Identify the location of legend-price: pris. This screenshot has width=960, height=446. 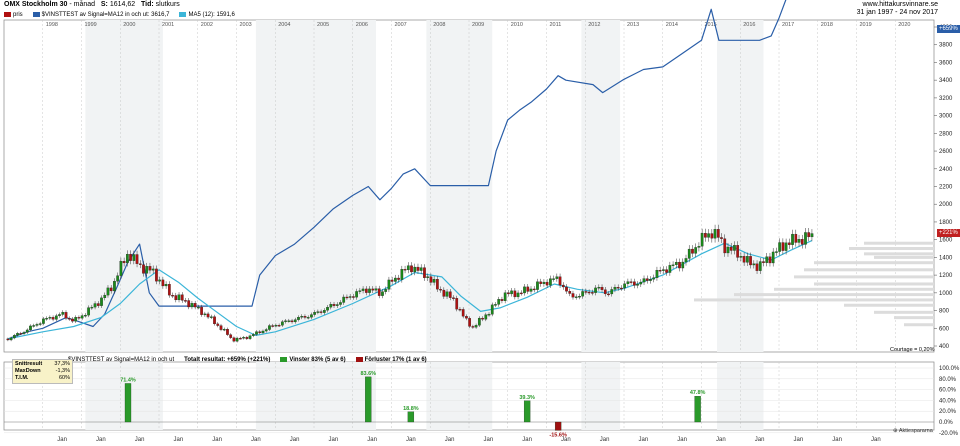
(13, 15).